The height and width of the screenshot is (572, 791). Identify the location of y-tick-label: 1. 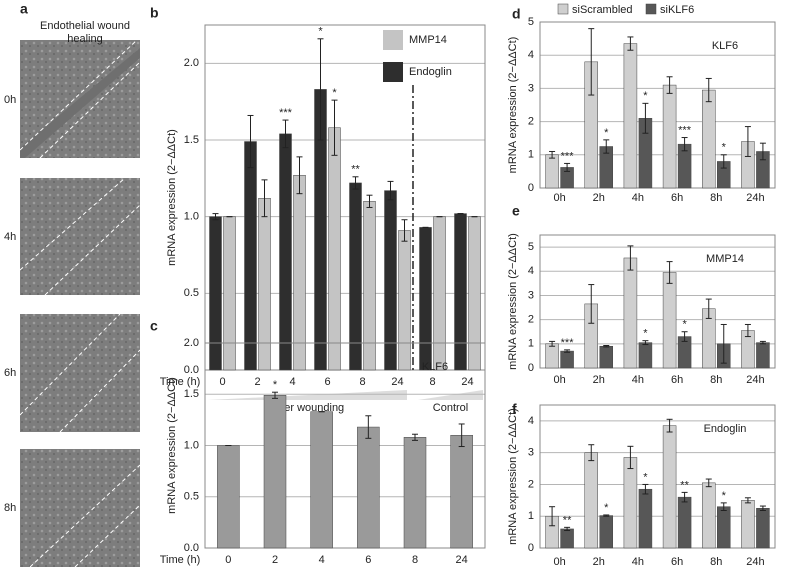
(531, 155).